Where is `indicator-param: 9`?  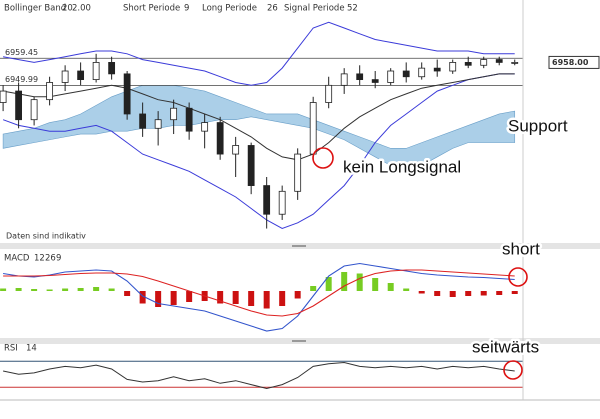
indicator-param: 9 is located at coordinates (186, 9).